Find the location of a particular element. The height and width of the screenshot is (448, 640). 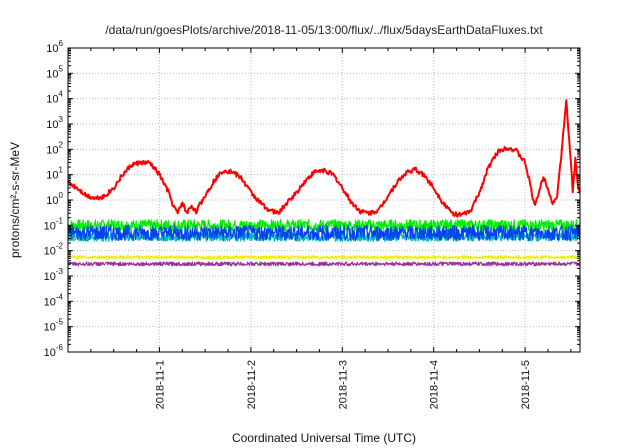

y-tick-label: 10⁰ is located at coordinates (54, 199).